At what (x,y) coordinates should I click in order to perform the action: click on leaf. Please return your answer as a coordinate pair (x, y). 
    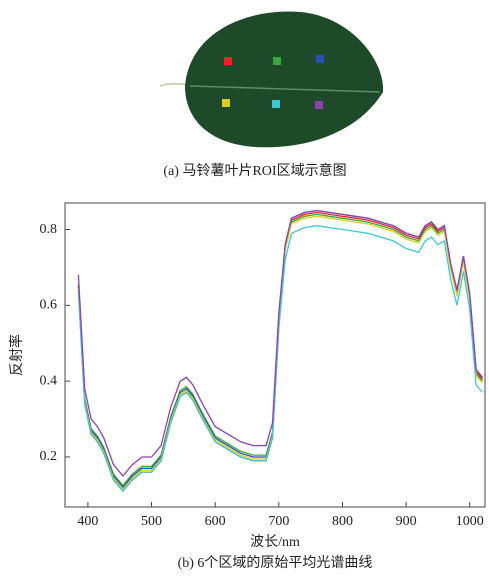
    Looking at the image, I should click on (284, 79).